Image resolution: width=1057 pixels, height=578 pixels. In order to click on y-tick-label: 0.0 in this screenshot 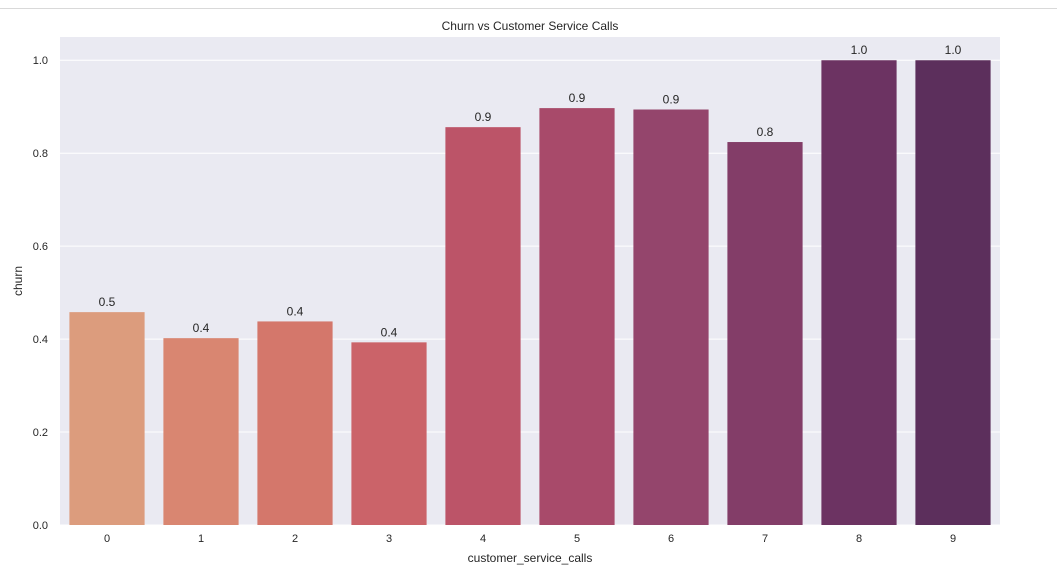, I will do `click(40, 526)`.